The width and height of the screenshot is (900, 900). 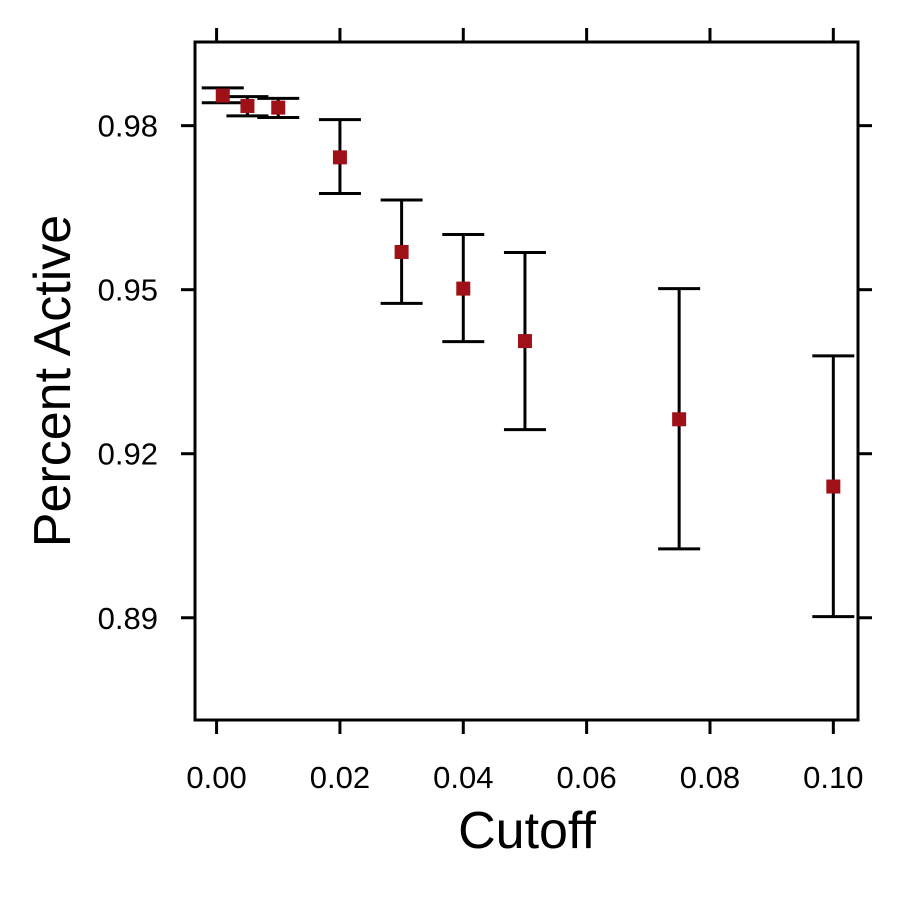 What do you see at coordinates (128, 372) in the screenshot?
I see `y-axis-tick-labels: 0.89 0.92 0.95 0.98` at bounding box center [128, 372].